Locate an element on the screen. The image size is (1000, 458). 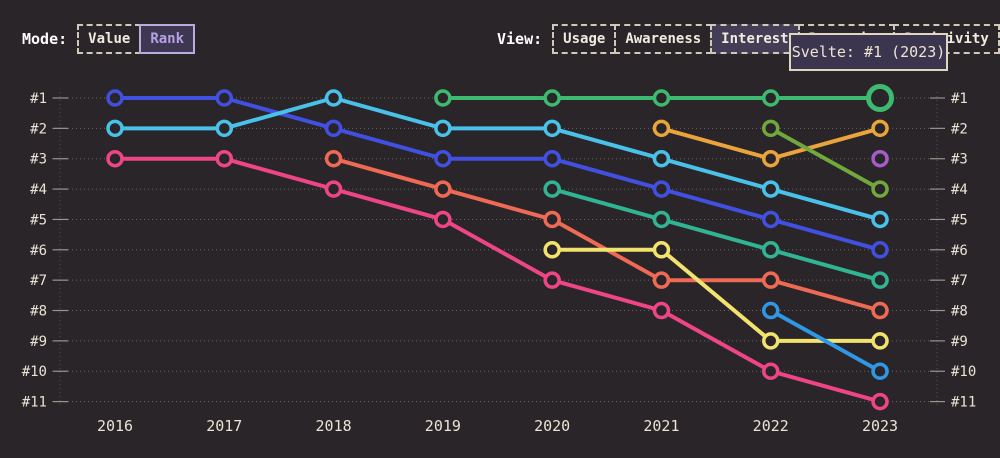
rank-label-left: #1 is located at coordinates (38, 99).